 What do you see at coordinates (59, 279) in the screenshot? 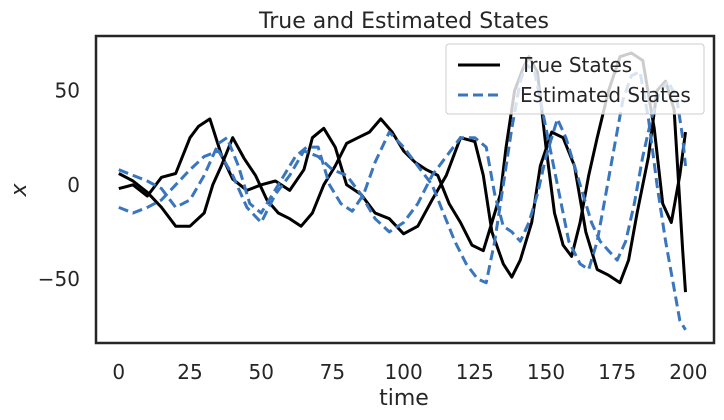
I see `y-tick-label: −50` at bounding box center [59, 279].